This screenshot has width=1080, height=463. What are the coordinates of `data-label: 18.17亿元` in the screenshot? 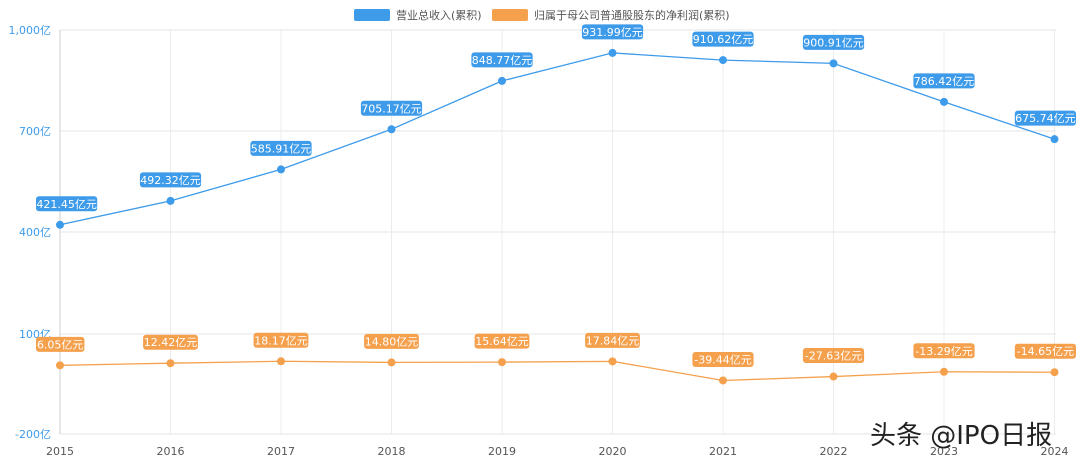 It's located at (281, 340).